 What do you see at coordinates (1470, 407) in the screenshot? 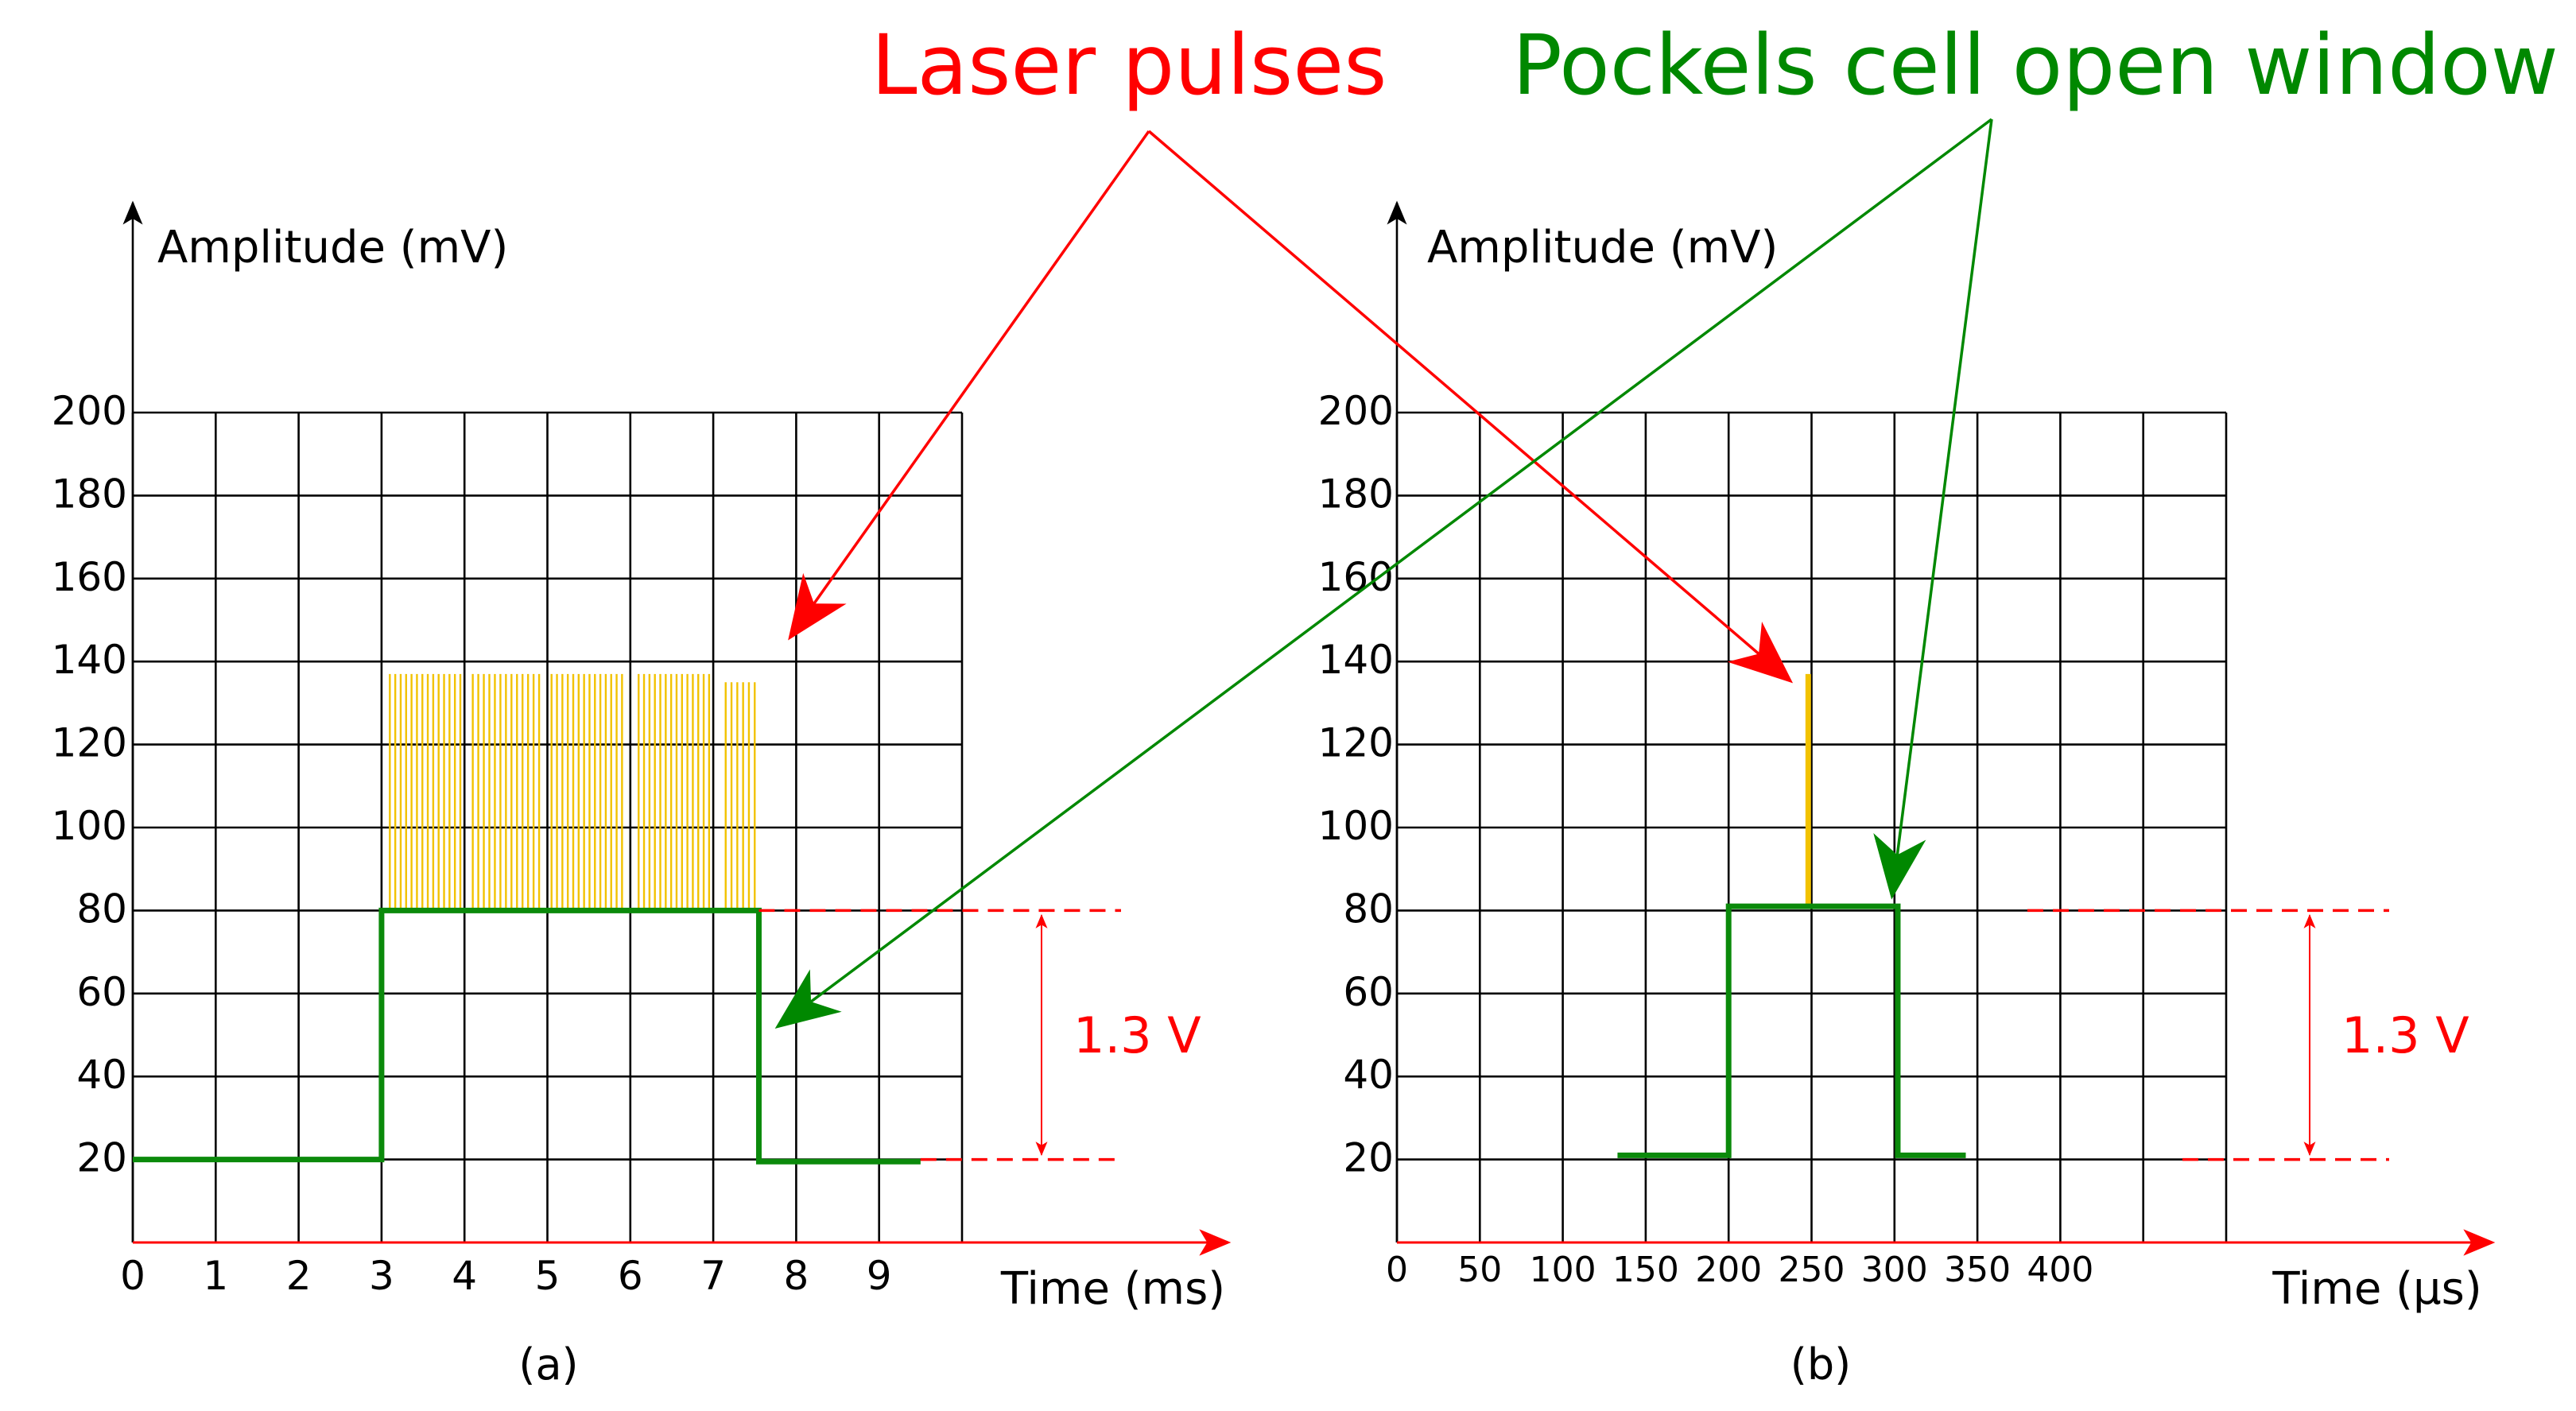
I see `laser-arrow-b` at bounding box center [1470, 407].